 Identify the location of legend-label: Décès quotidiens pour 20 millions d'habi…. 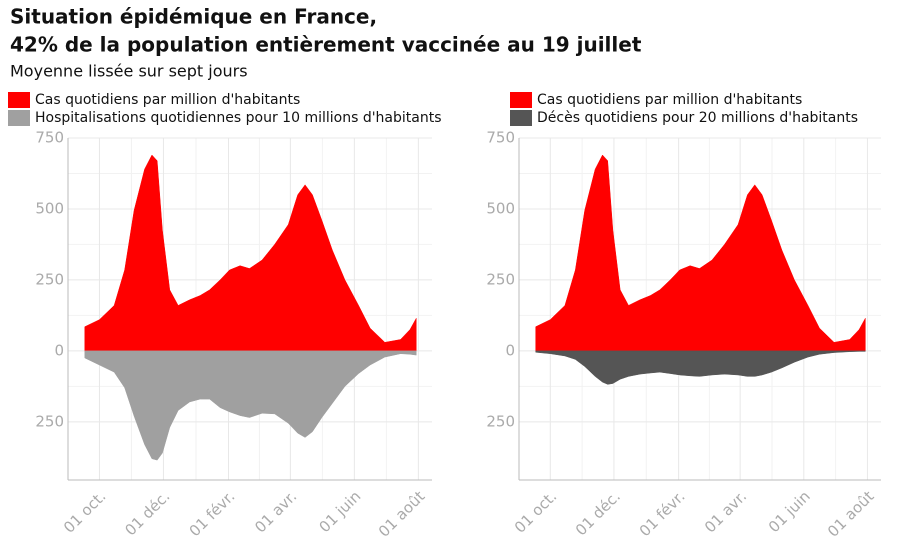
(697, 118).